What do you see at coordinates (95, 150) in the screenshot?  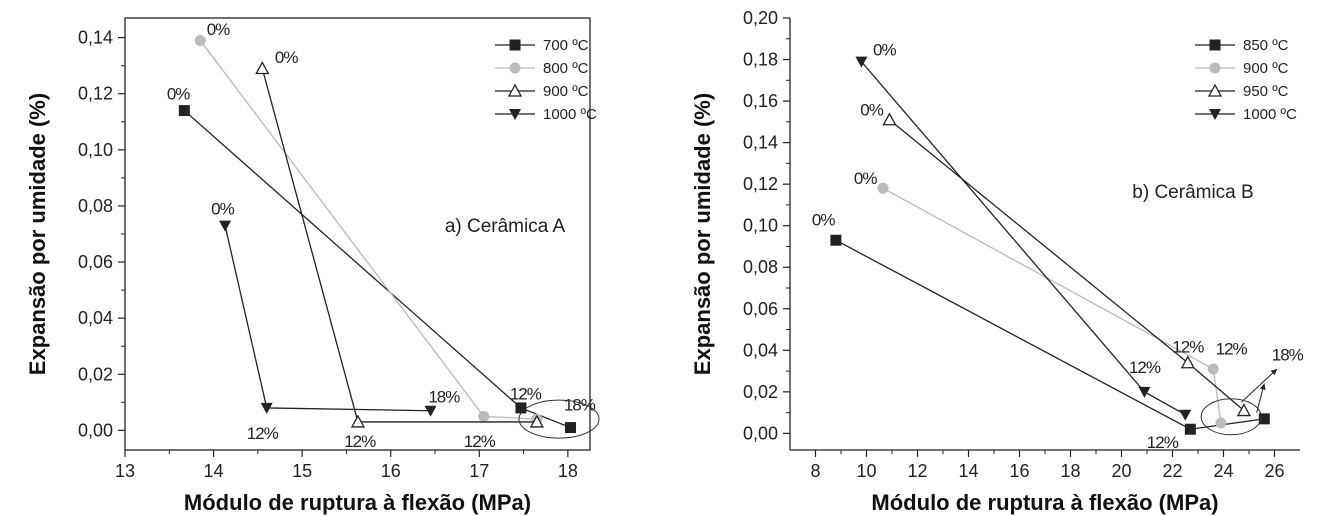 I see `y-tick-label: 0,10` at bounding box center [95, 150].